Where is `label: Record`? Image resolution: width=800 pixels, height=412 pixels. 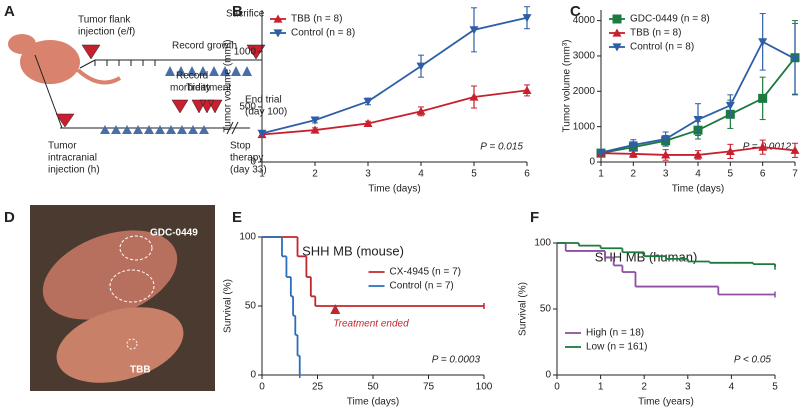 label: Record is located at coordinates (192, 76).